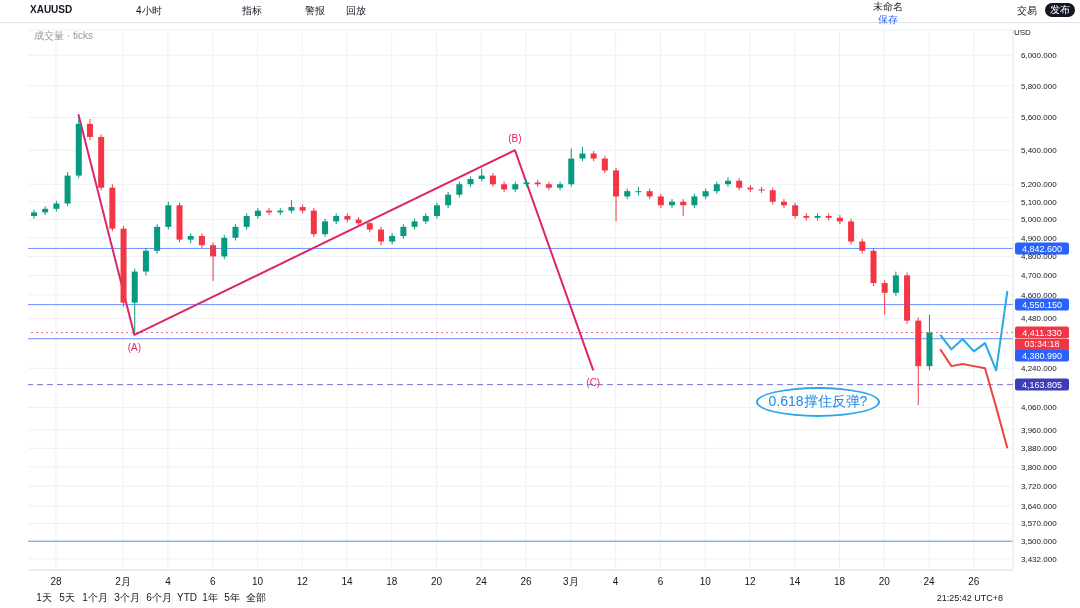 The width and height of the screenshot is (1080, 608). What do you see at coordinates (818, 402) in the screenshot?
I see `annotation: 0.618撑住反弹?` at bounding box center [818, 402].